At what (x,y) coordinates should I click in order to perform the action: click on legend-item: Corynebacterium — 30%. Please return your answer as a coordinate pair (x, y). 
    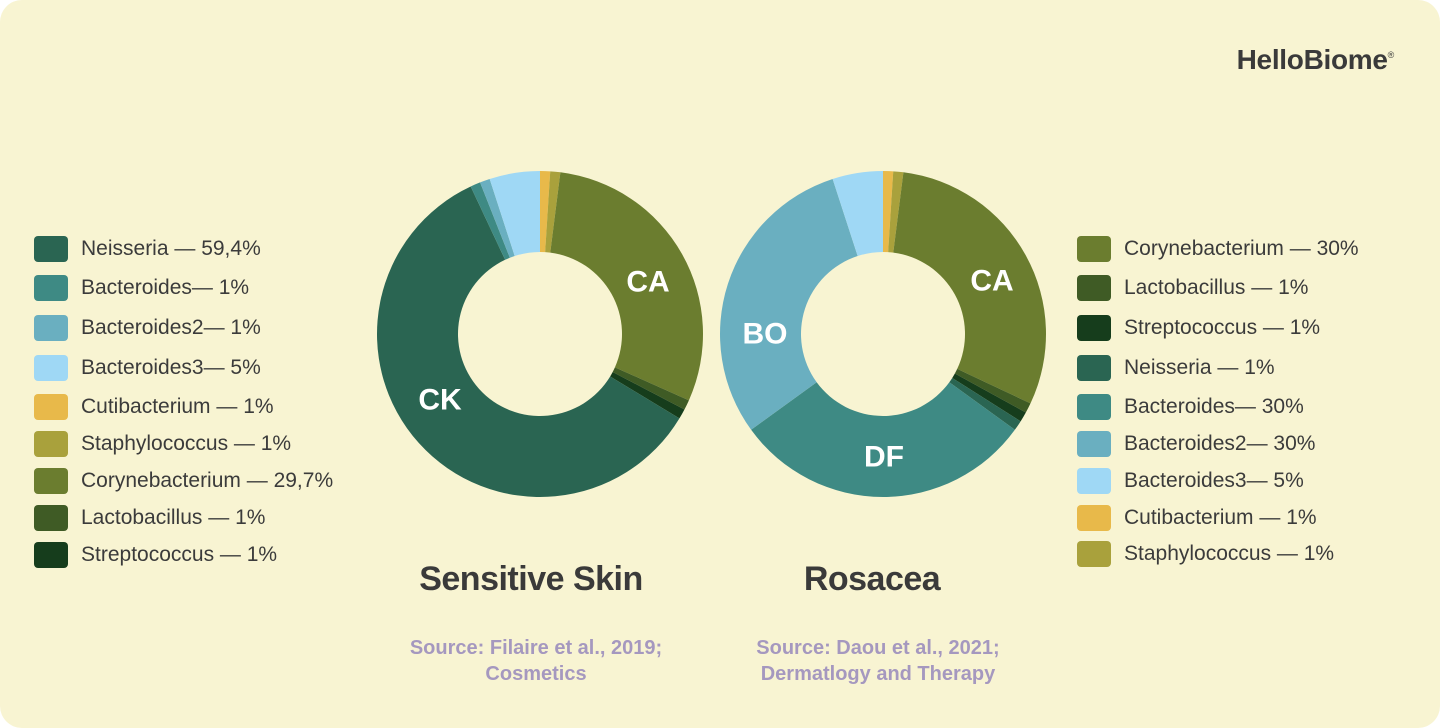
    Looking at the image, I should click on (1218, 249).